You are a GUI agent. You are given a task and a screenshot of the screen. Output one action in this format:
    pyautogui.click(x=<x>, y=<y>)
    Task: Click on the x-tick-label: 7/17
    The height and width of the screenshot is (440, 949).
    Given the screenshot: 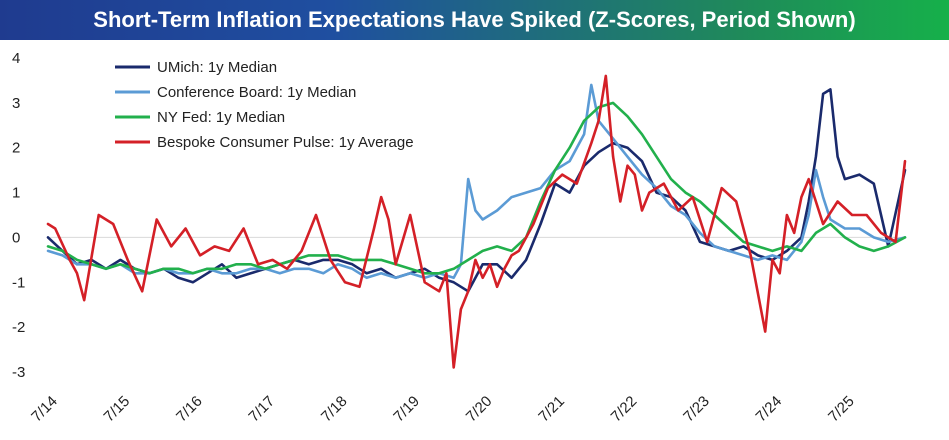 What is the action you would take?
    pyautogui.click(x=261, y=409)
    